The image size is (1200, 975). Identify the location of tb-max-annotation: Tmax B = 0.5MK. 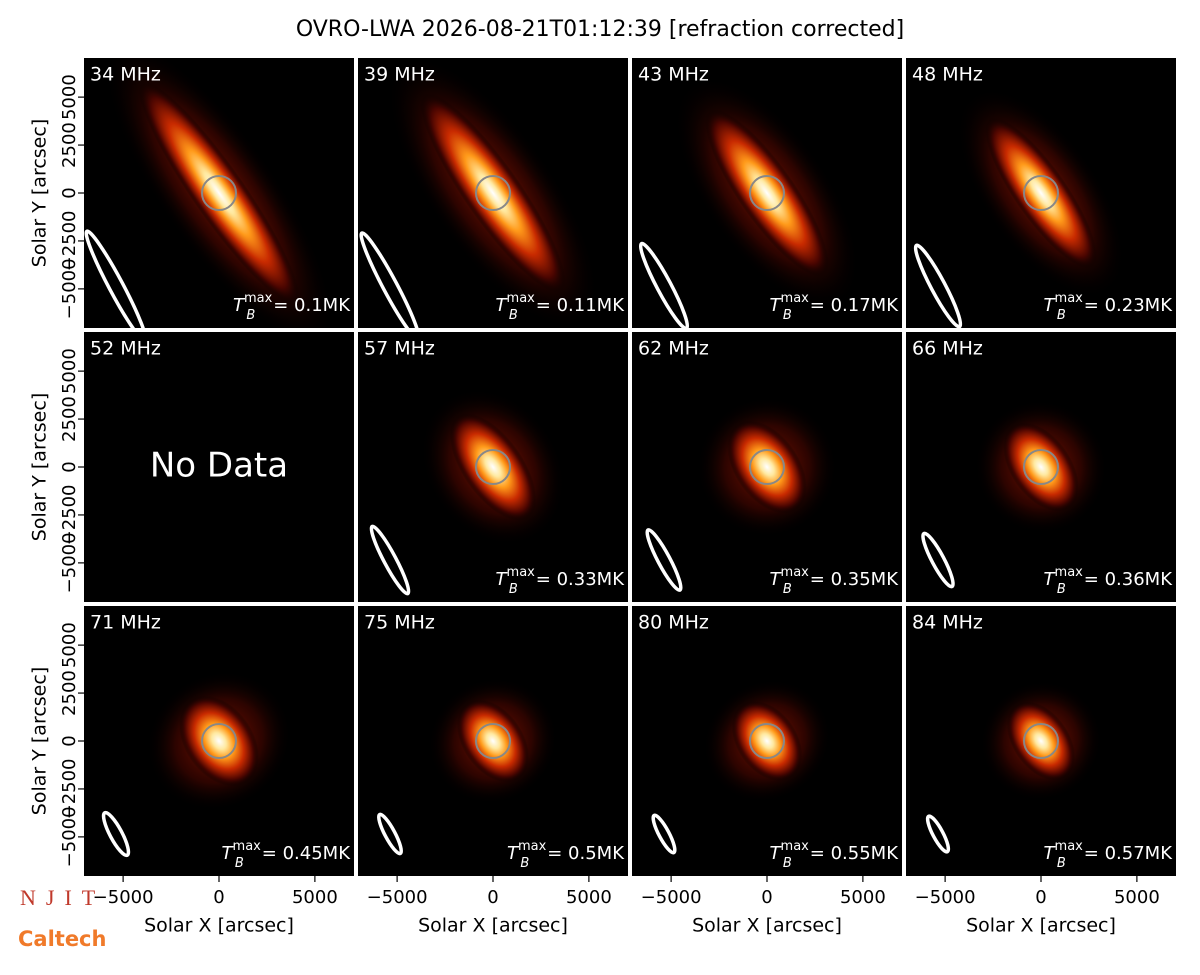
(566, 855).